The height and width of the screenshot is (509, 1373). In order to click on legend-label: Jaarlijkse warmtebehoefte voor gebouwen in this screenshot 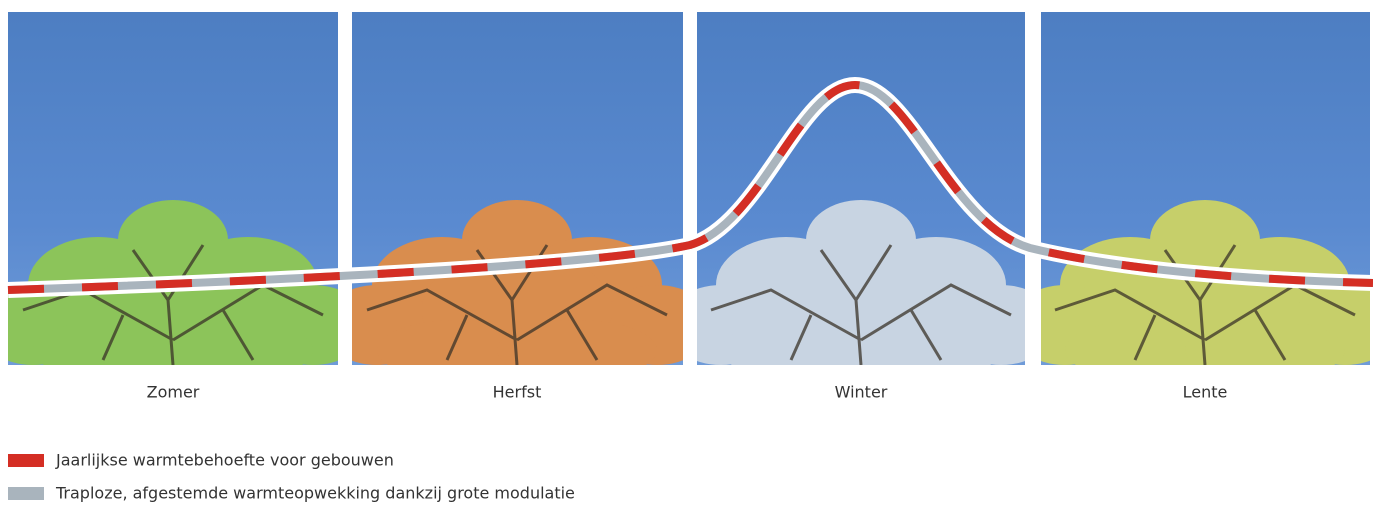, I will do `click(224, 460)`.